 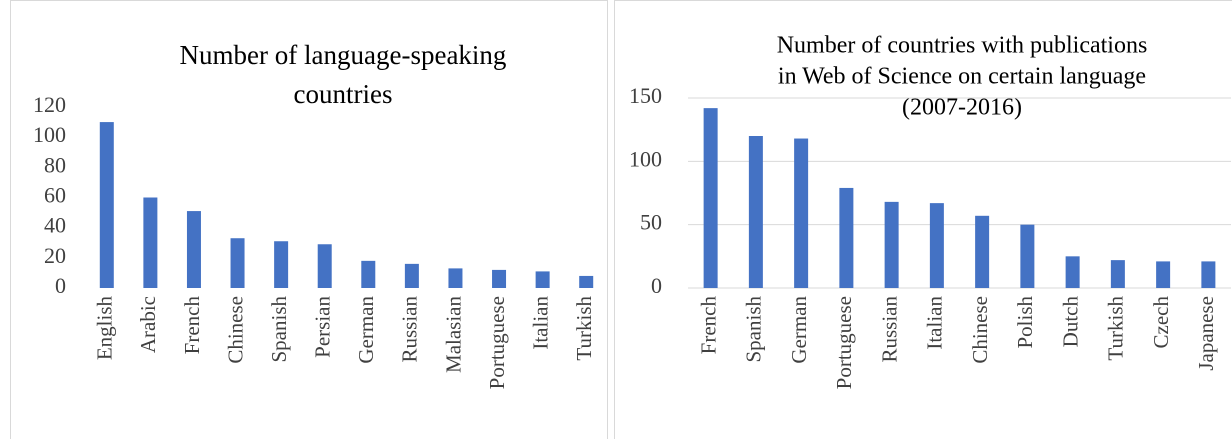 I want to click on x-tick-label: Japanese, so click(x=1206, y=333).